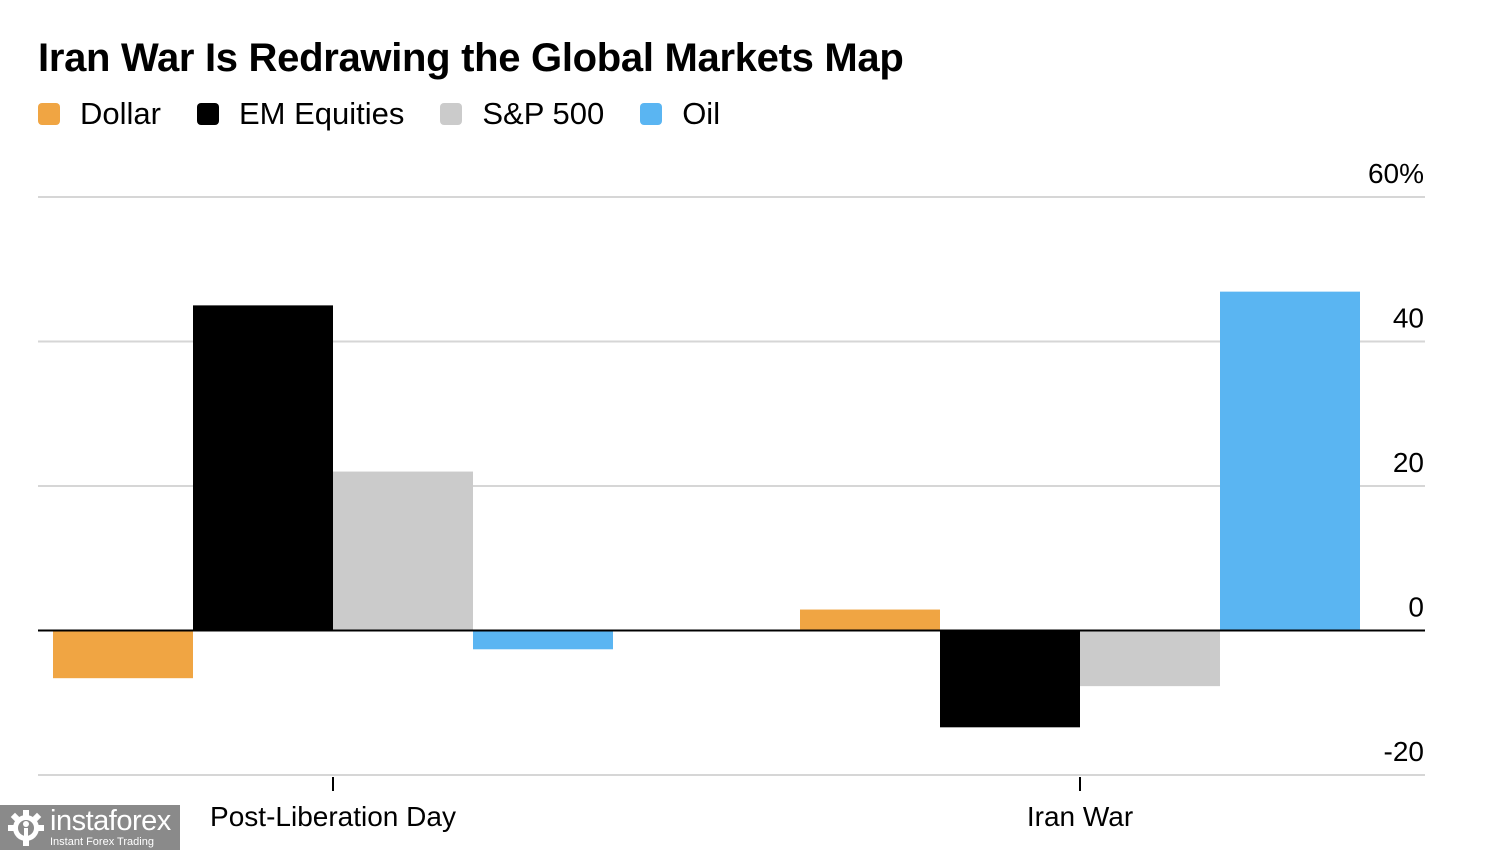 Image resolution: width=1500 pixels, height=850 pixels. I want to click on x-tick-label: Post-Liberation Day, so click(333, 816).